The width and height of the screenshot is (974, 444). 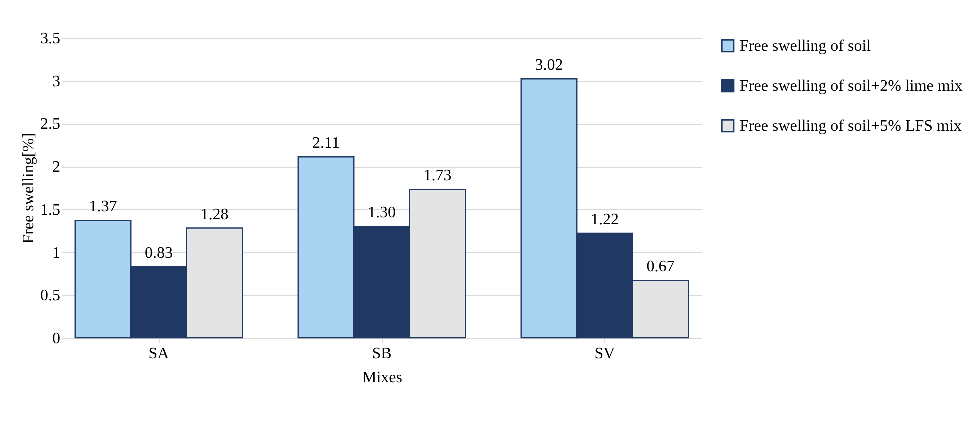 I want to click on data-label: 1.37, so click(x=103, y=207).